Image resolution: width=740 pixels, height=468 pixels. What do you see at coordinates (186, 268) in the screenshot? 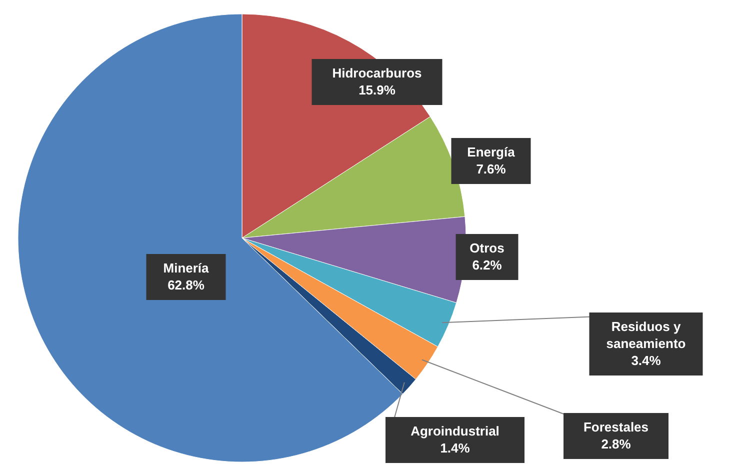
I see `slice-label: Minería` at bounding box center [186, 268].